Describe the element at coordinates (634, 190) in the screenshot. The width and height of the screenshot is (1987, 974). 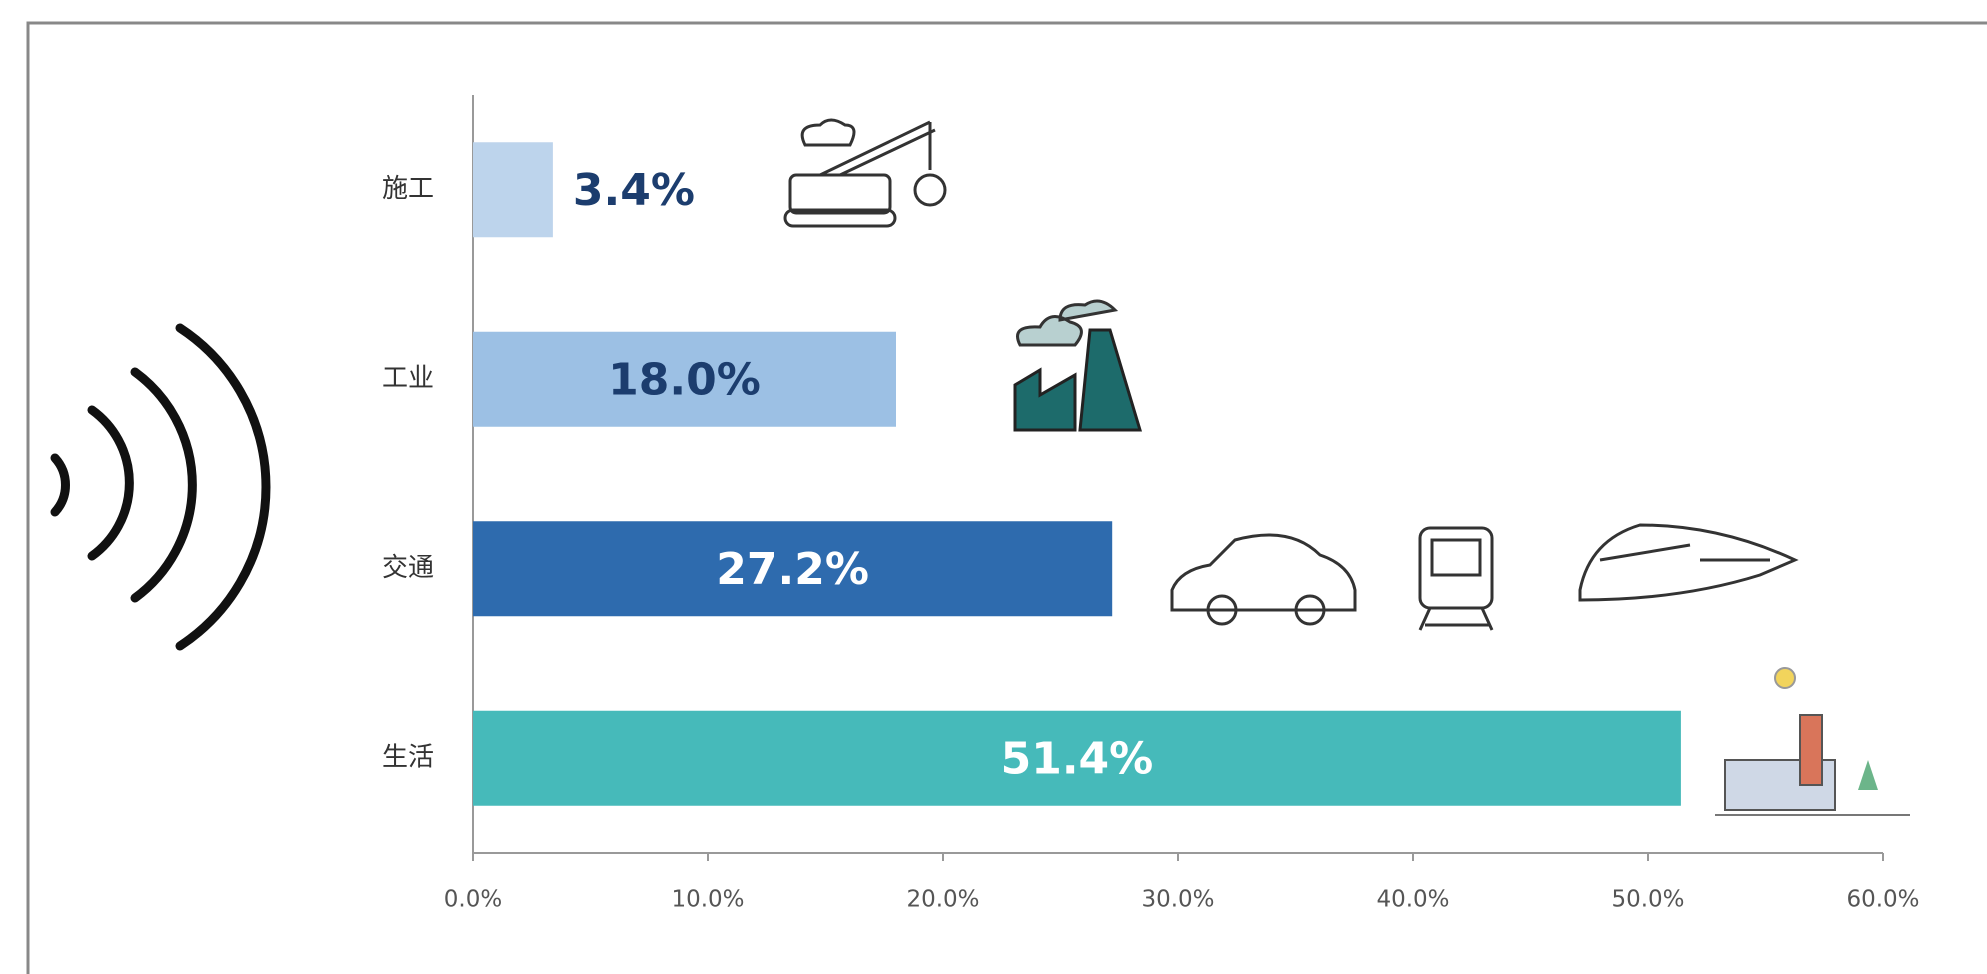
I see `value-label: 3.4%` at that location.